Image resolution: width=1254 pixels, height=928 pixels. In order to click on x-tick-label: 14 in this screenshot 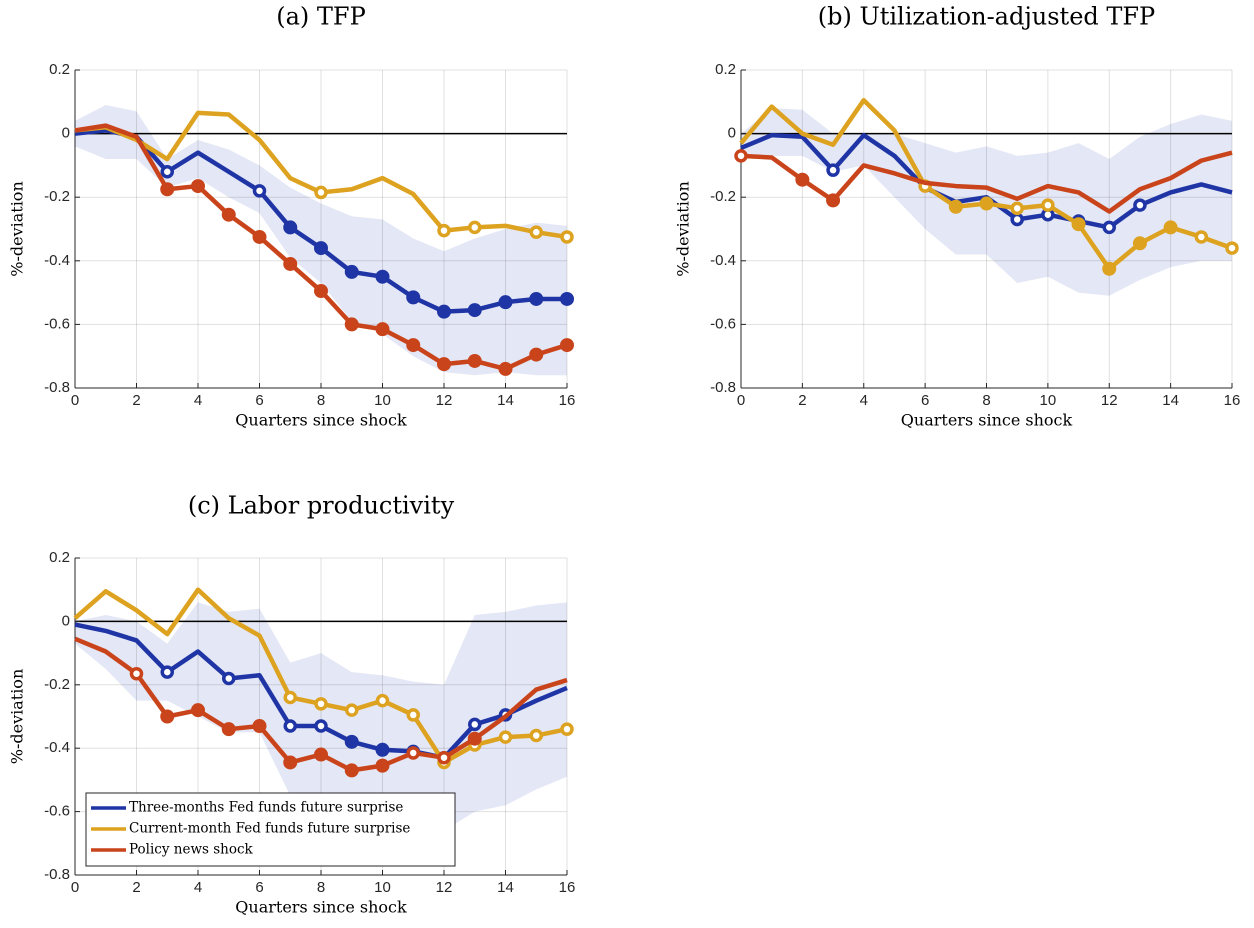, I will do `click(505, 887)`.